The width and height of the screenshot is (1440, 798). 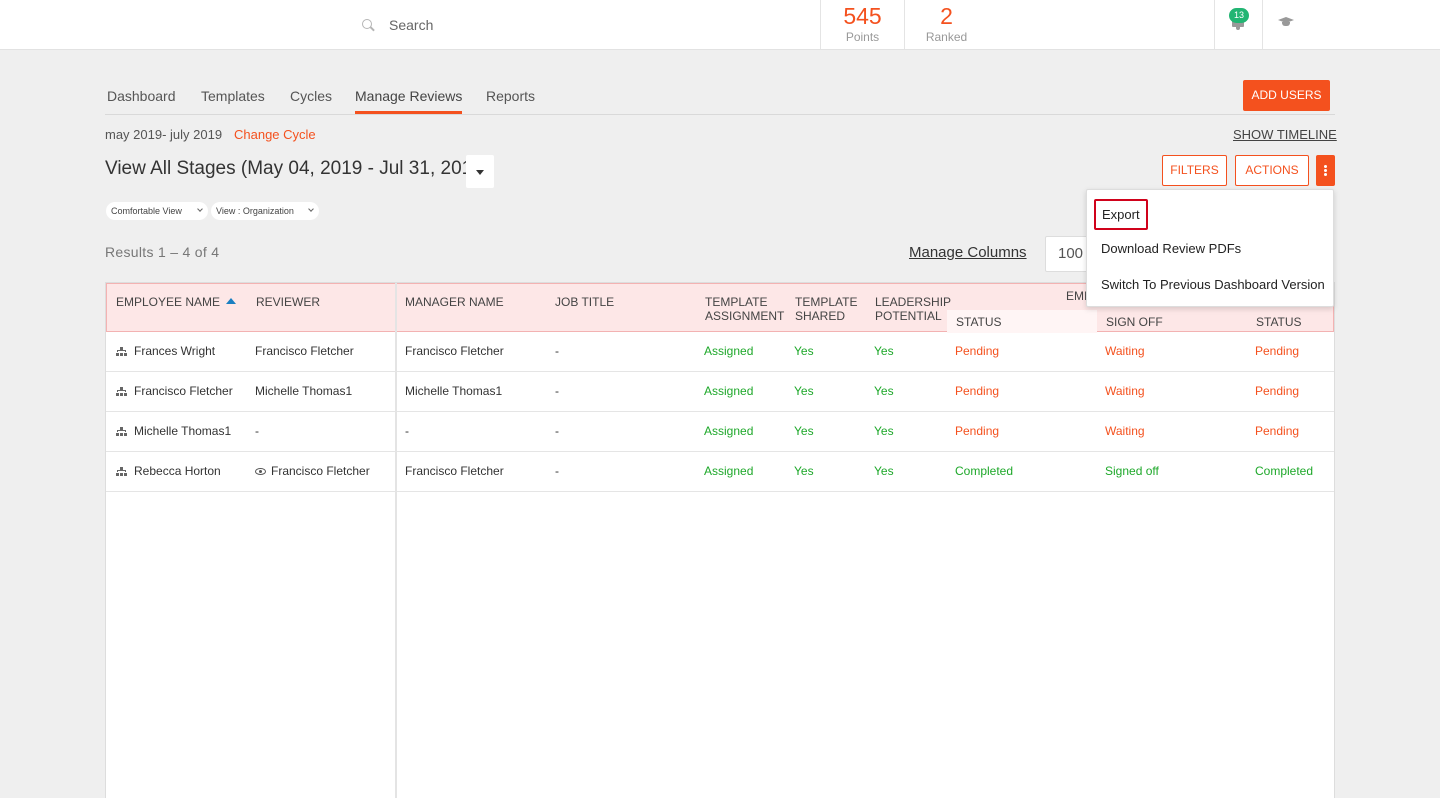 What do you see at coordinates (968, 252) in the screenshot?
I see `manage-columns-link: Manage Columns` at bounding box center [968, 252].